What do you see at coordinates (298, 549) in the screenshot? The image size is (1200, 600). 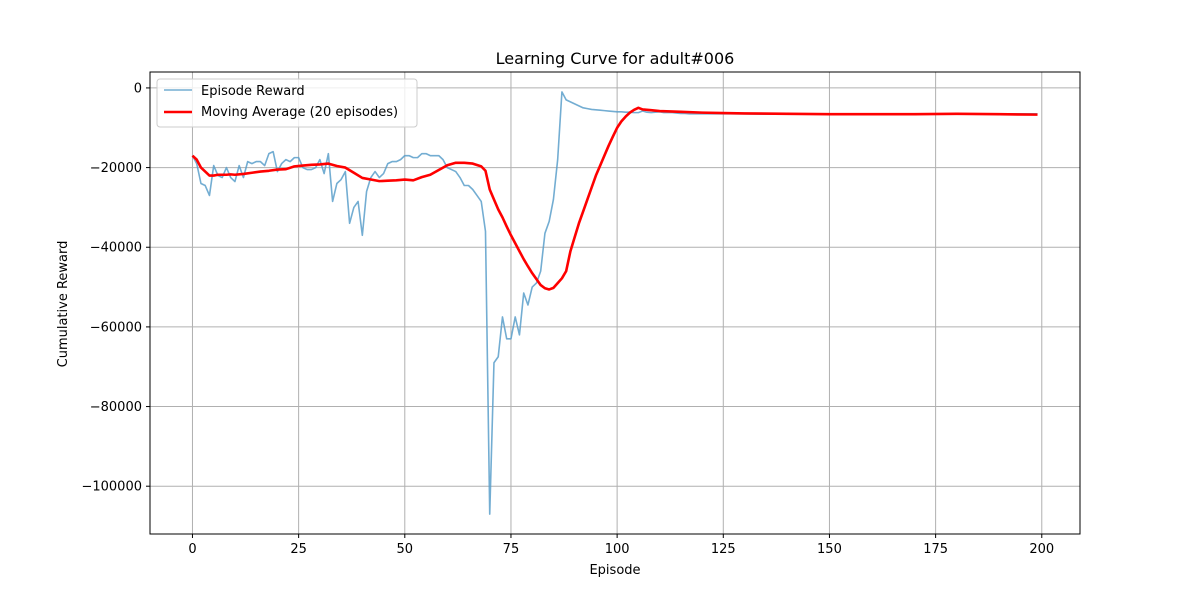 I see `x-tick-label: 25` at bounding box center [298, 549].